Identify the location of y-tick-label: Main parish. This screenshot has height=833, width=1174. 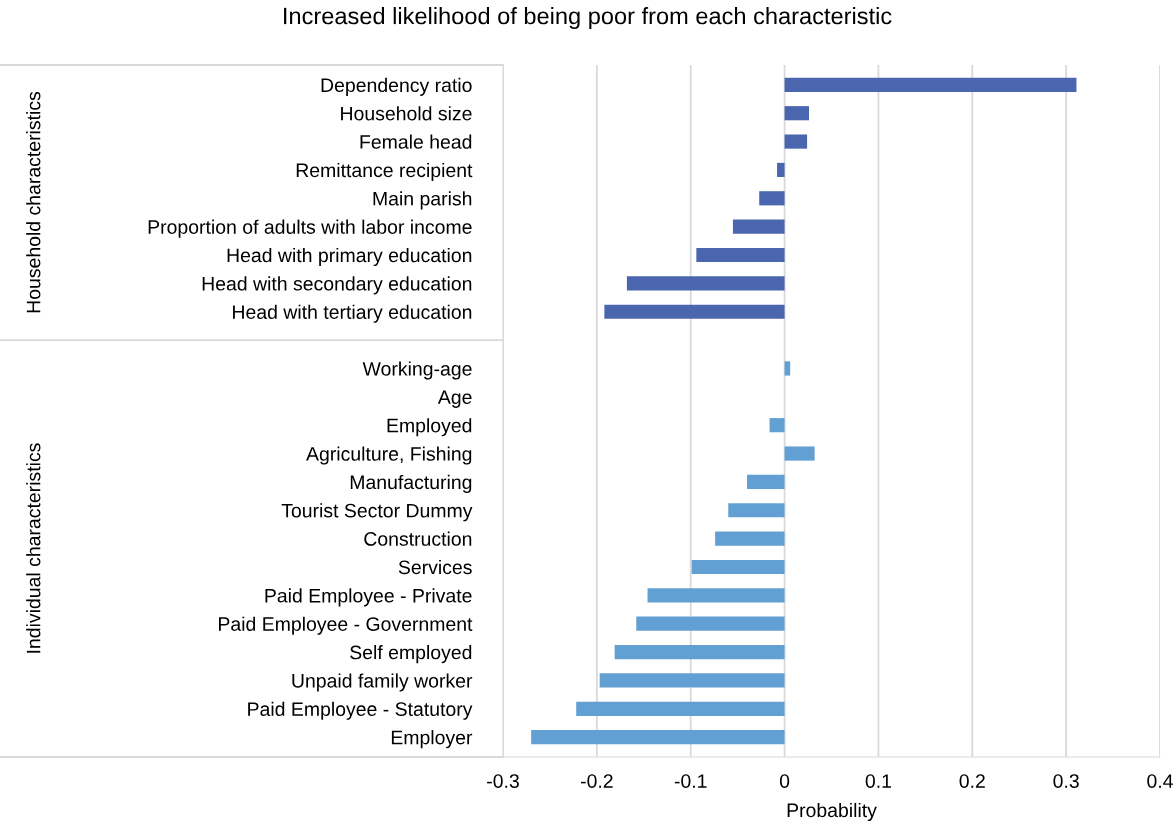
(422, 200).